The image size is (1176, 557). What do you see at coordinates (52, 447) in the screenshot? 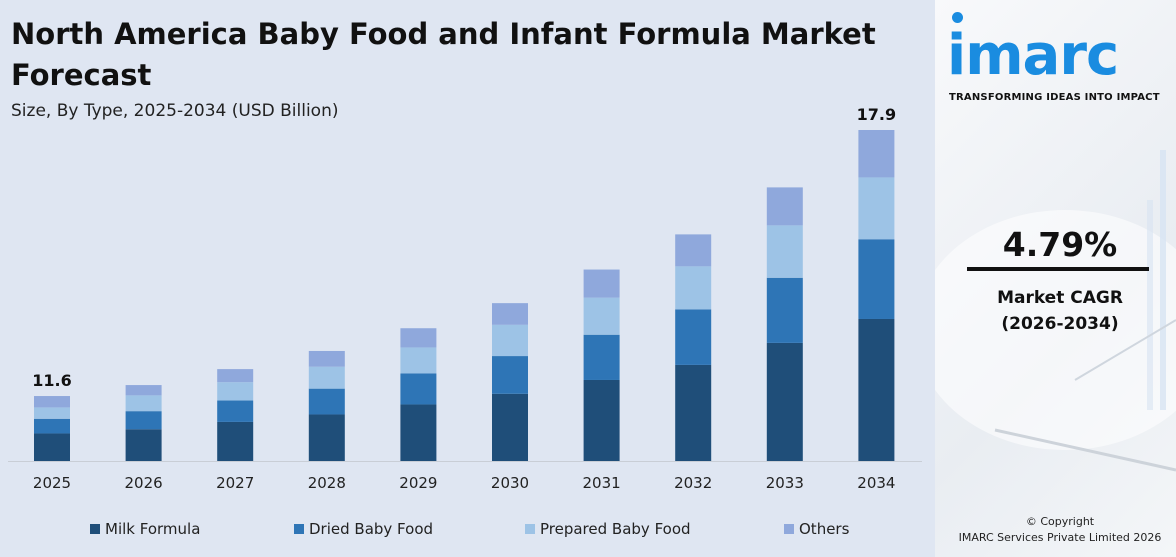
I see `bar-segment-milk-formula-2025` at bounding box center [52, 447].